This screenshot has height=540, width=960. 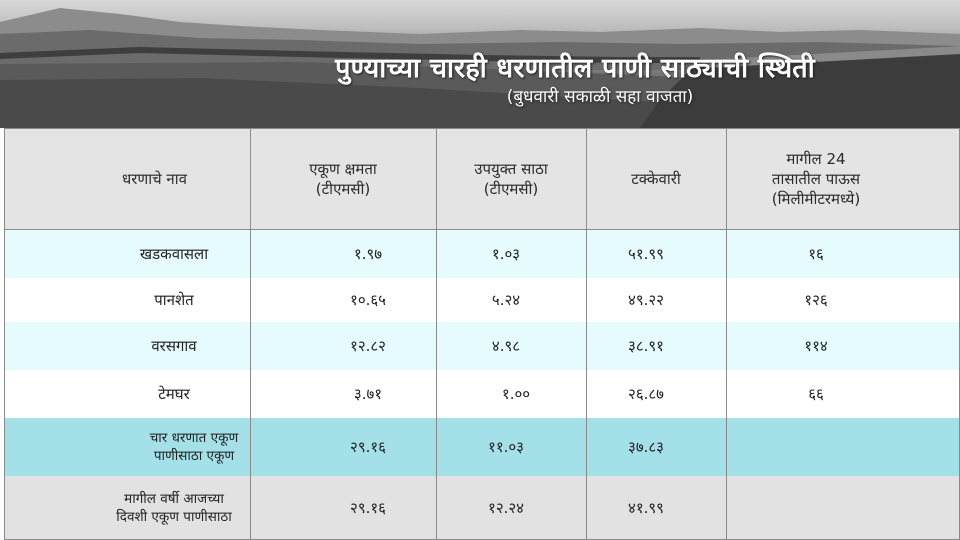 I want to click on percentage: २६.८७, so click(x=646, y=393).